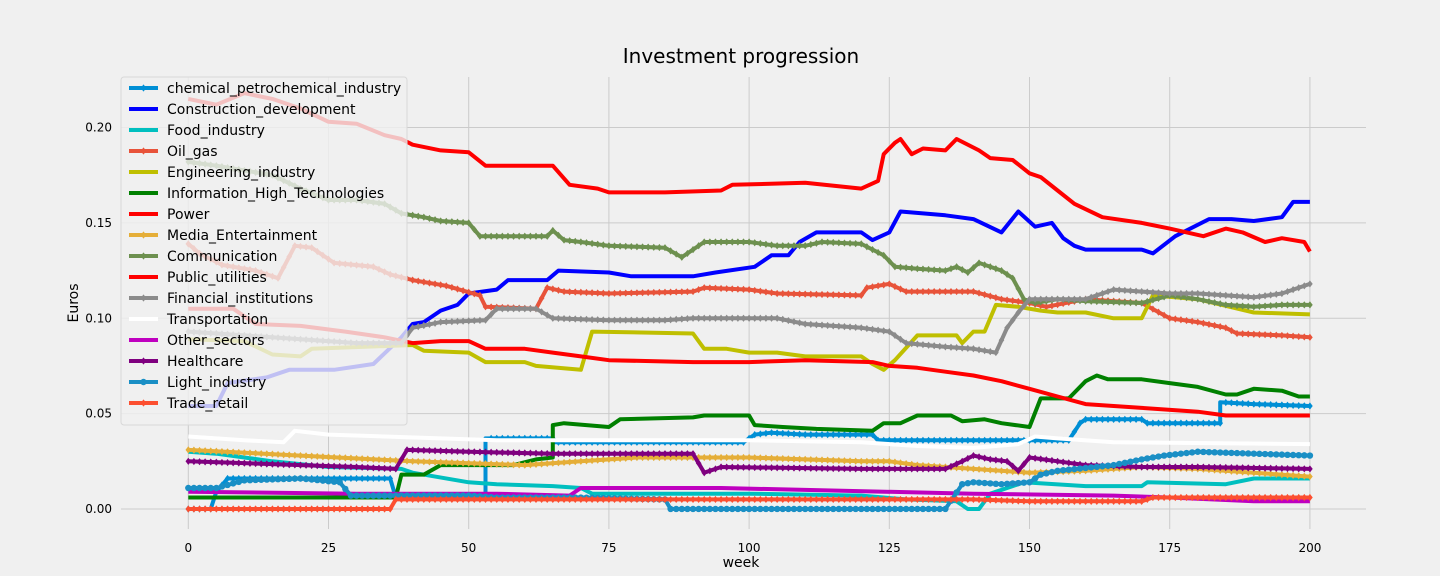 The image size is (1440, 576). Describe the element at coordinates (256, 194) in the screenshot. I see `legend-item: Information_High_Technologies` at that location.